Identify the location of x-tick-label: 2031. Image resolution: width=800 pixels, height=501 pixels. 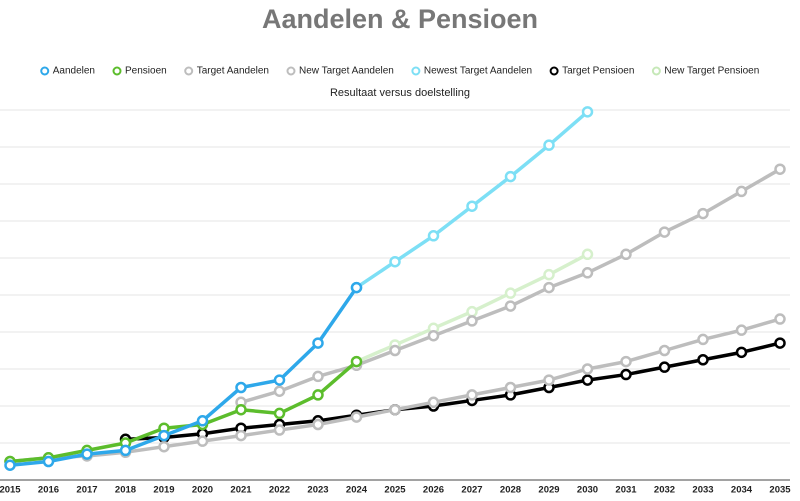
(626, 490).